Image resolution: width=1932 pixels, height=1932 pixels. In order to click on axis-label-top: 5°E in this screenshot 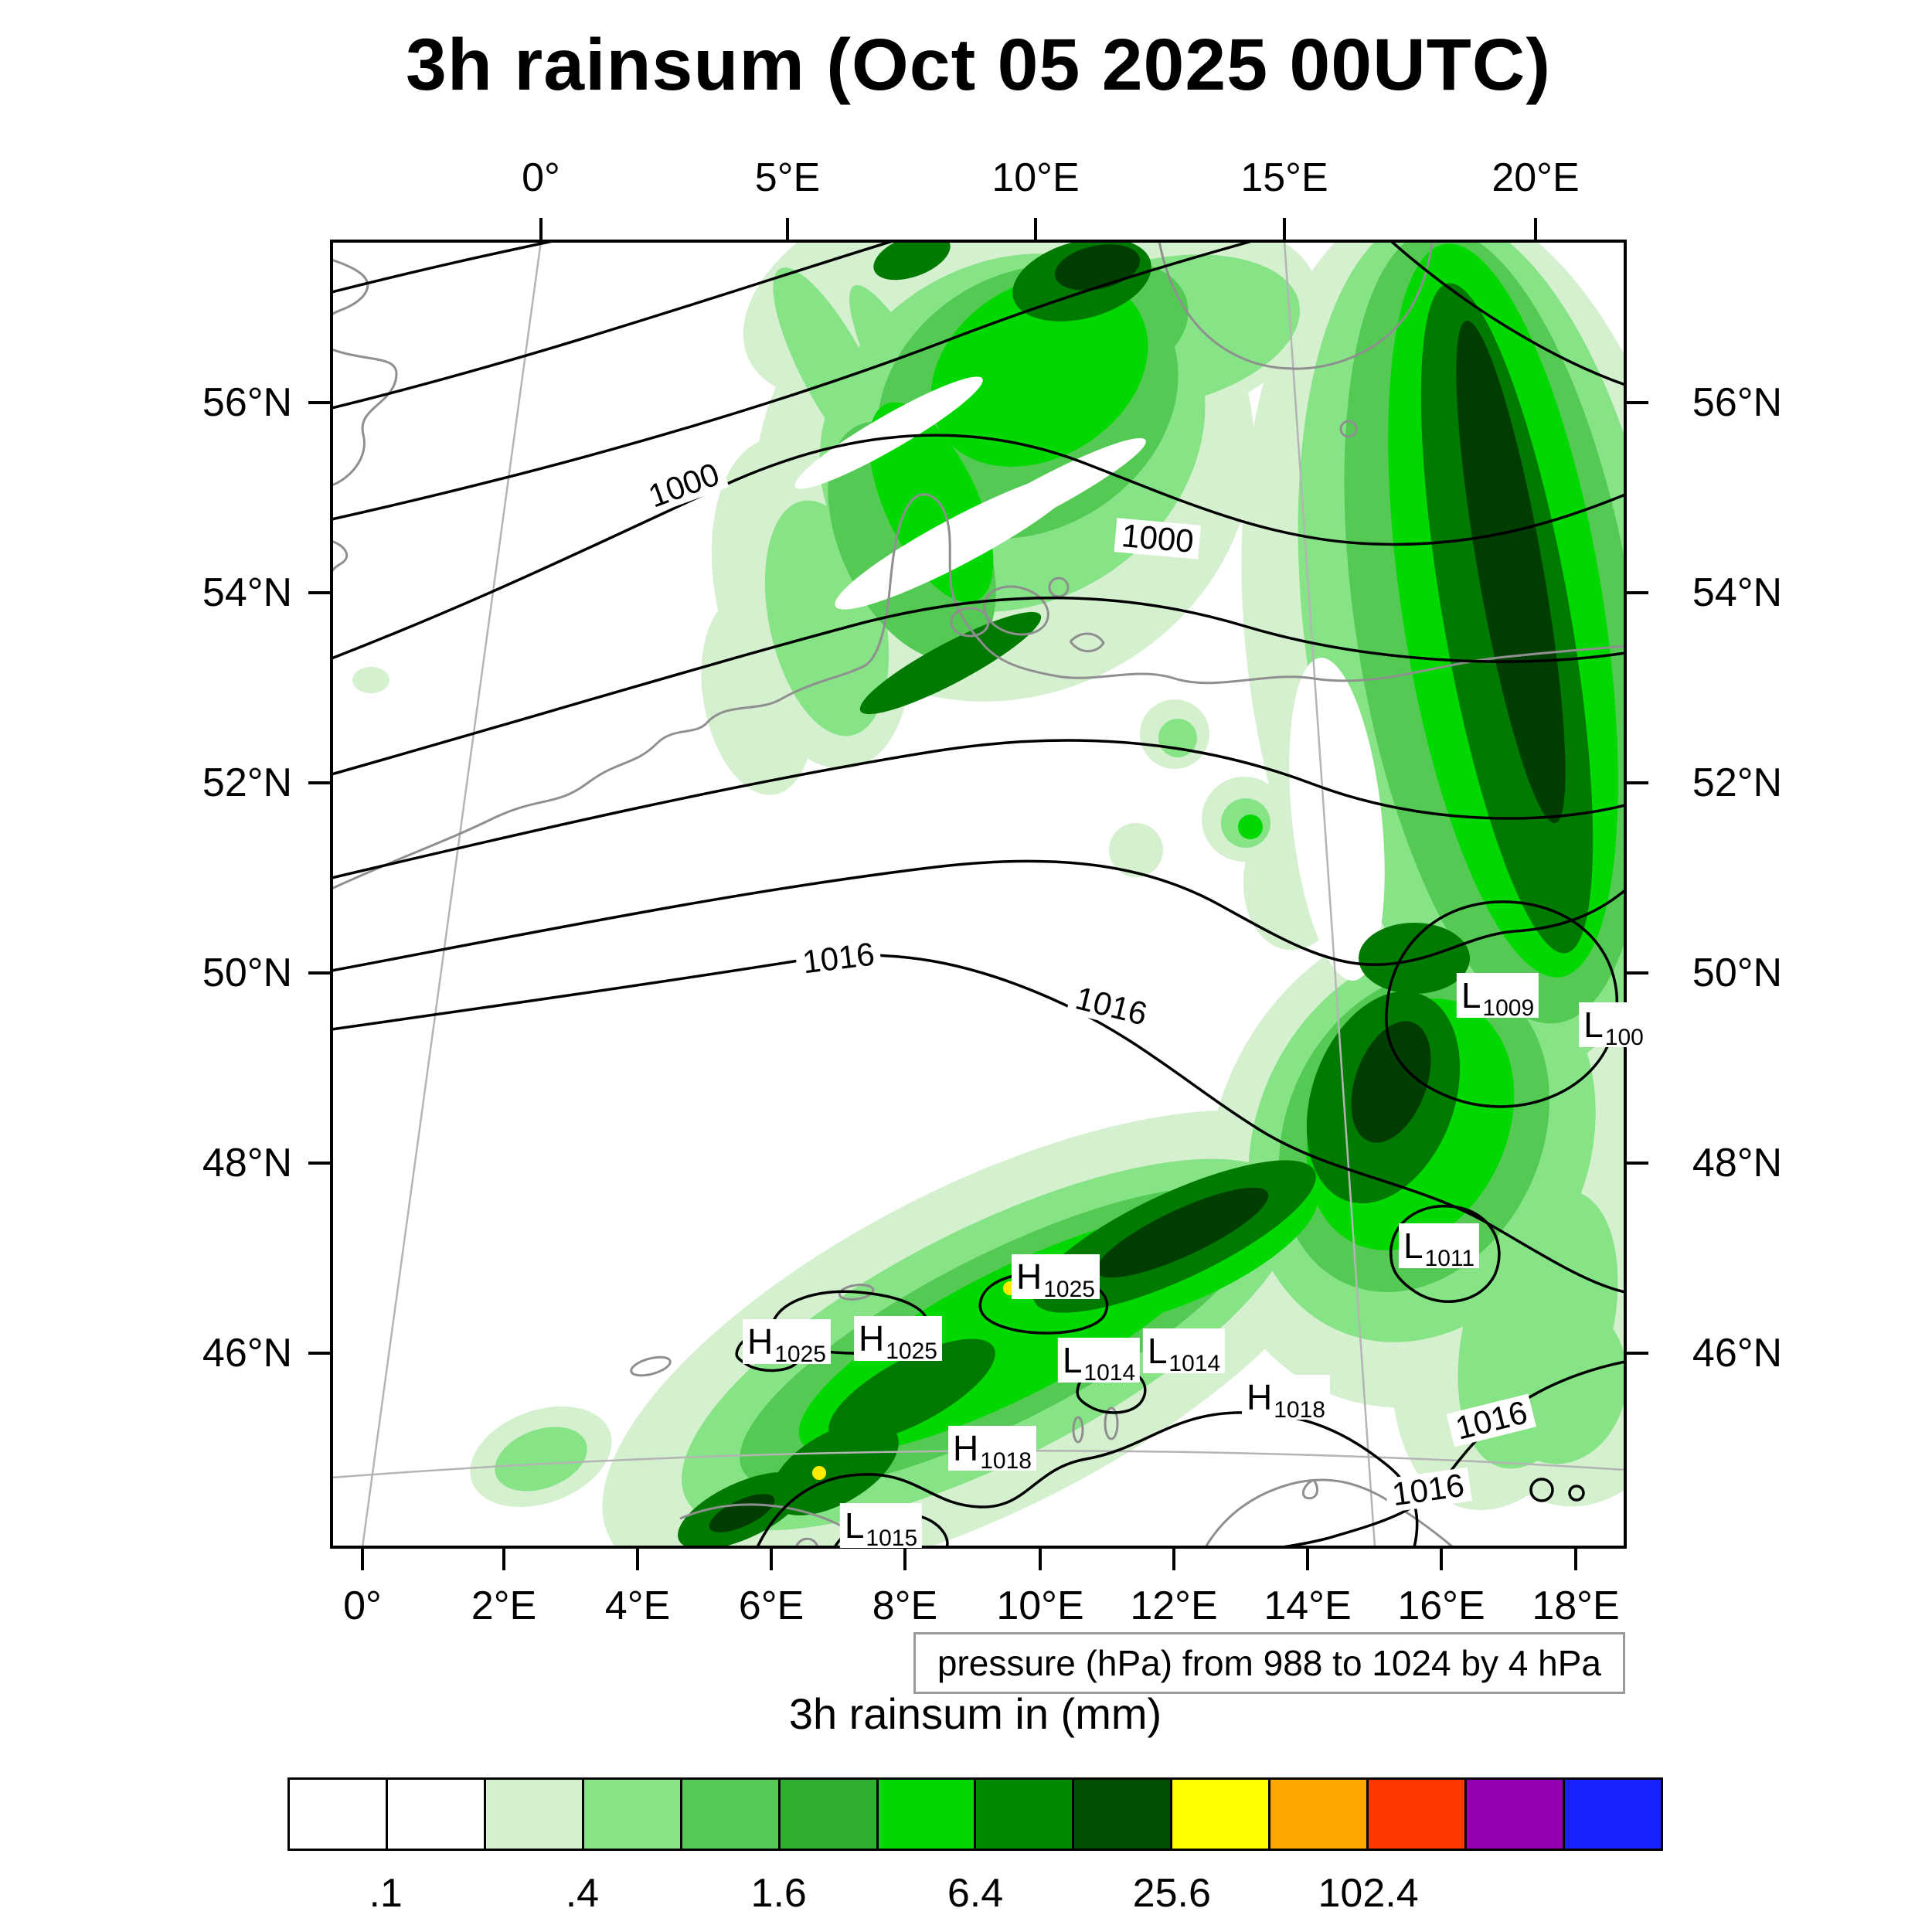, I will do `click(788, 177)`.